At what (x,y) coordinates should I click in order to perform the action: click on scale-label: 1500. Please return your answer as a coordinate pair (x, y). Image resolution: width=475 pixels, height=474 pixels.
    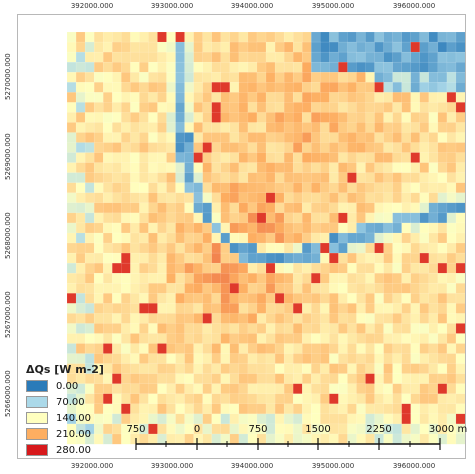
    Looking at the image, I should click on (318, 429).